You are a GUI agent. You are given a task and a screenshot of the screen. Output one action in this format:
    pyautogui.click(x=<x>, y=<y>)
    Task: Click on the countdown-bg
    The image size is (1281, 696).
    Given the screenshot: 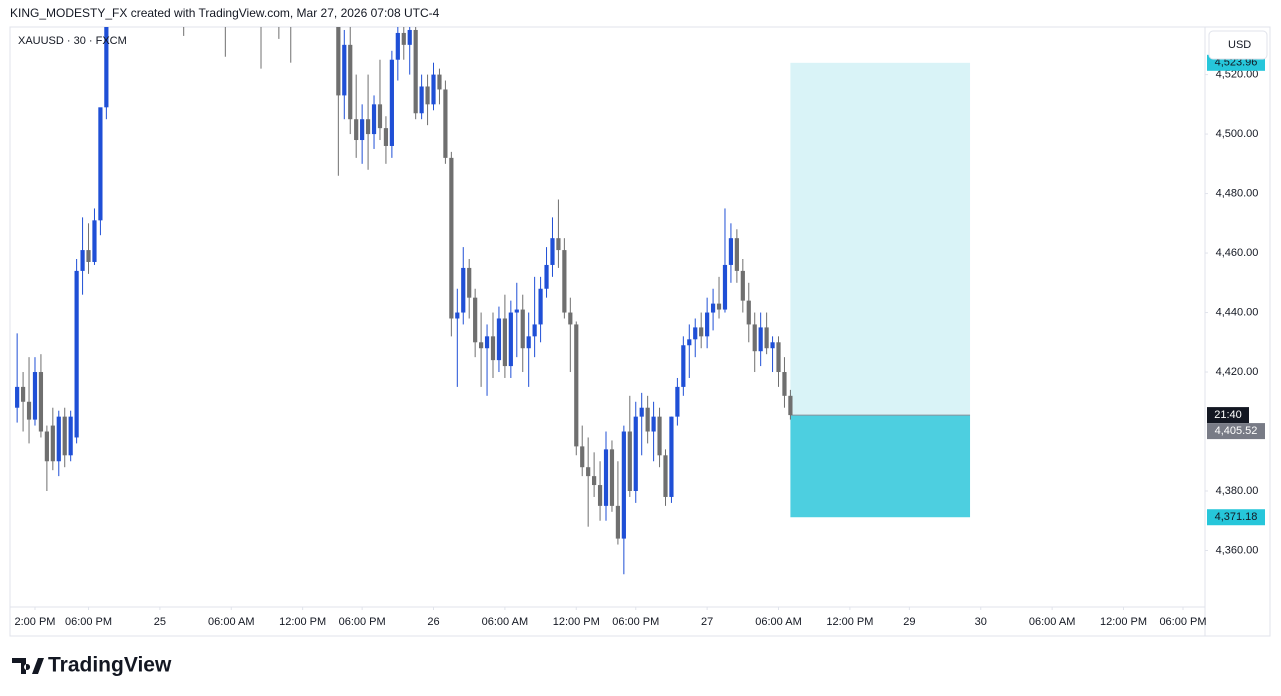 What is the action you would take?
    pyautogui.click(x=1228, y=415)
    